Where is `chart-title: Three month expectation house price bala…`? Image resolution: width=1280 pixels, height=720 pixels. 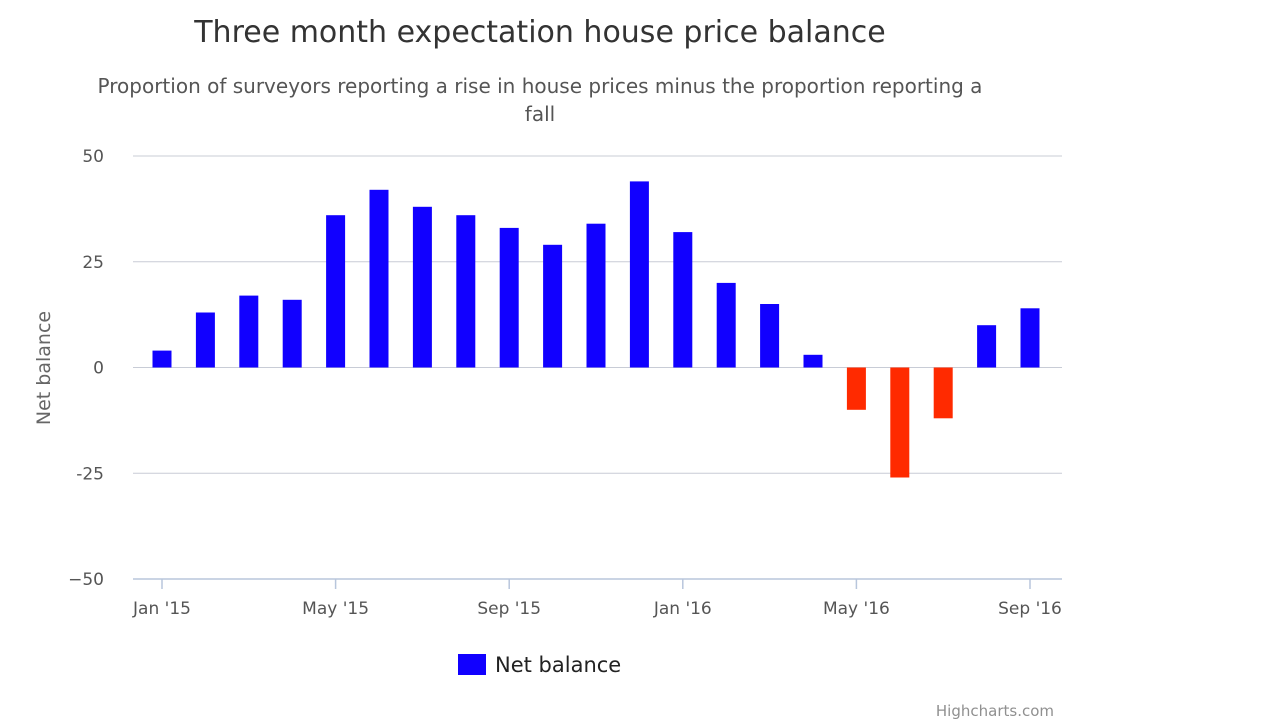 chart-title: Three month expectation house price bala… is located at coordinates (539, 32).